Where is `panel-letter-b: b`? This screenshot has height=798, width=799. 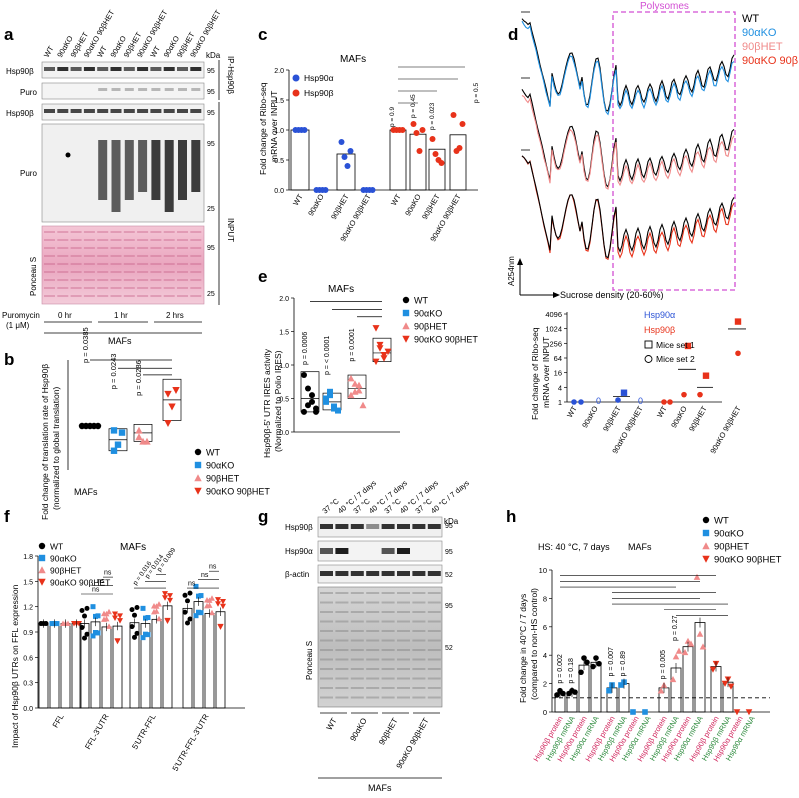
panel-letter-b: b is located at coordinates (9, 359).